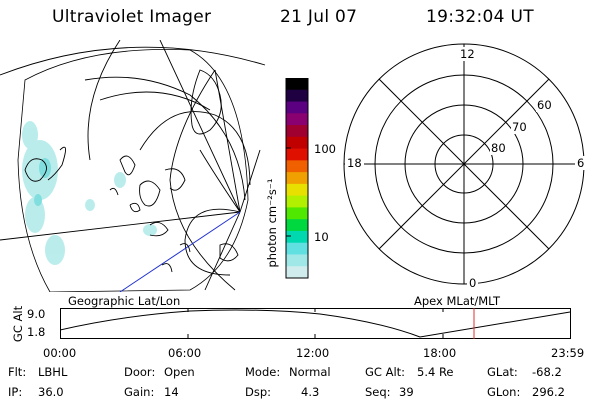  I want to click on altitude-xtick-1200: 12:00, so click(313, 353).